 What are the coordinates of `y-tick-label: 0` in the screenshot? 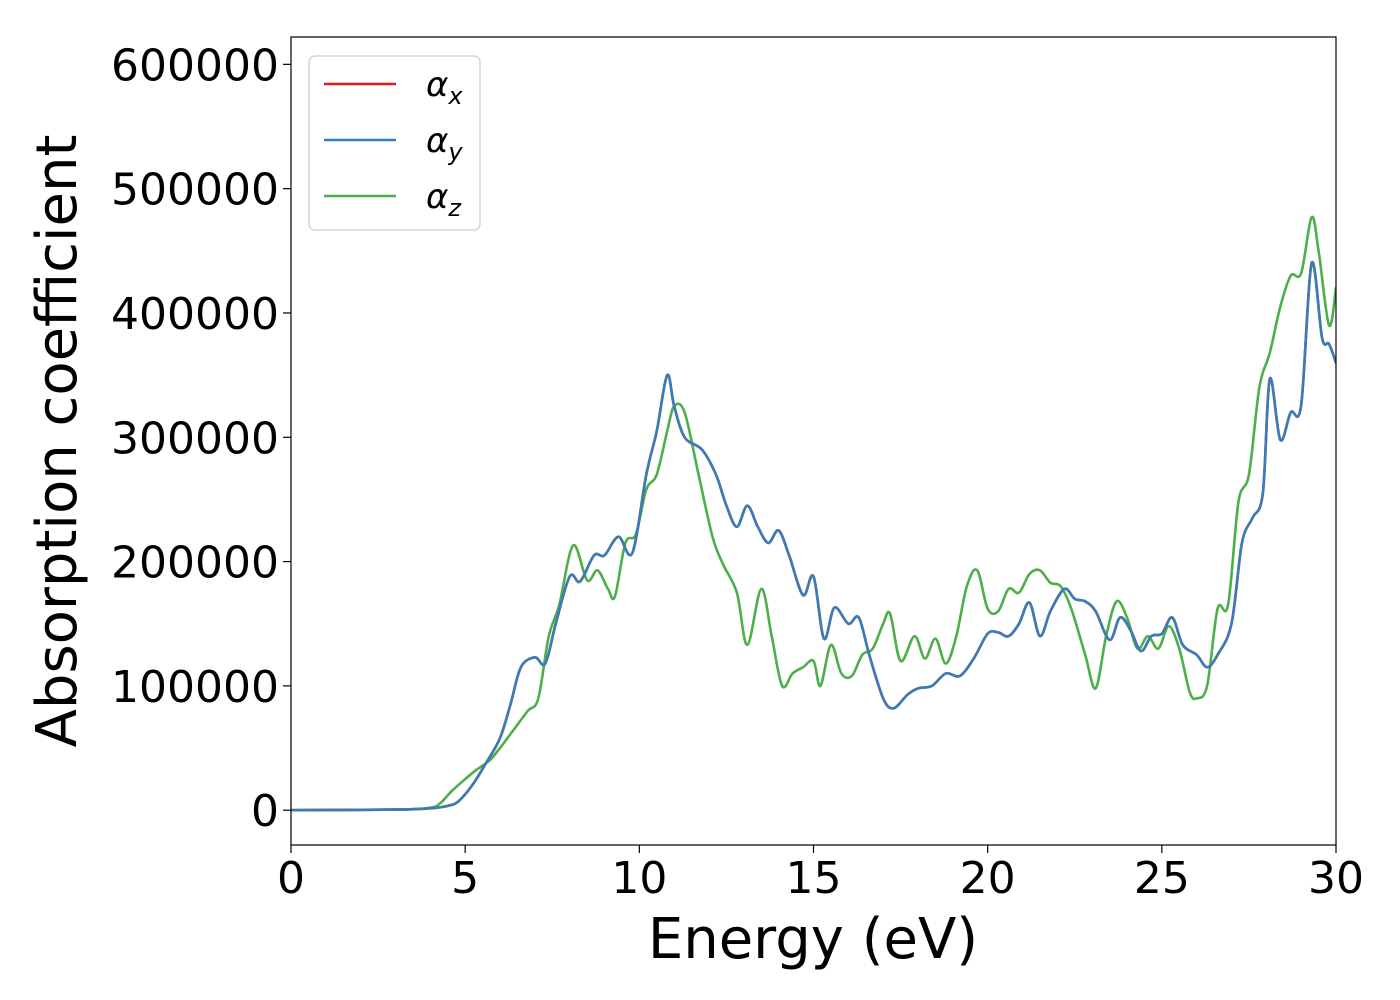 It's located at (265, 811).